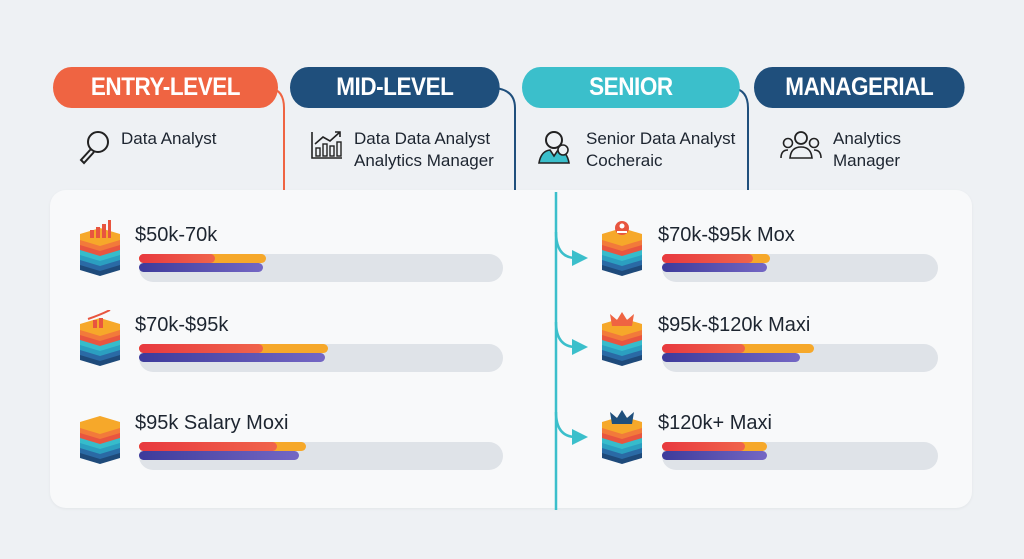 This screenshot has height=559, width=1024. Describe the element at coordinates (859, 87) in the screenshot. I see `level-pill-managerial: MANAGERIAL` at that location.